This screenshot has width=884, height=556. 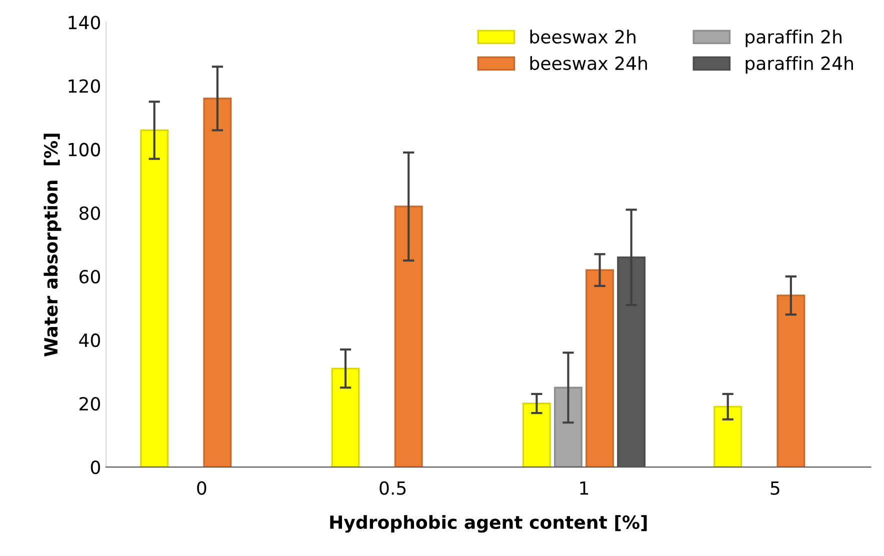 I want to click on x-tick-label: 1, so click(x=584, y=488).